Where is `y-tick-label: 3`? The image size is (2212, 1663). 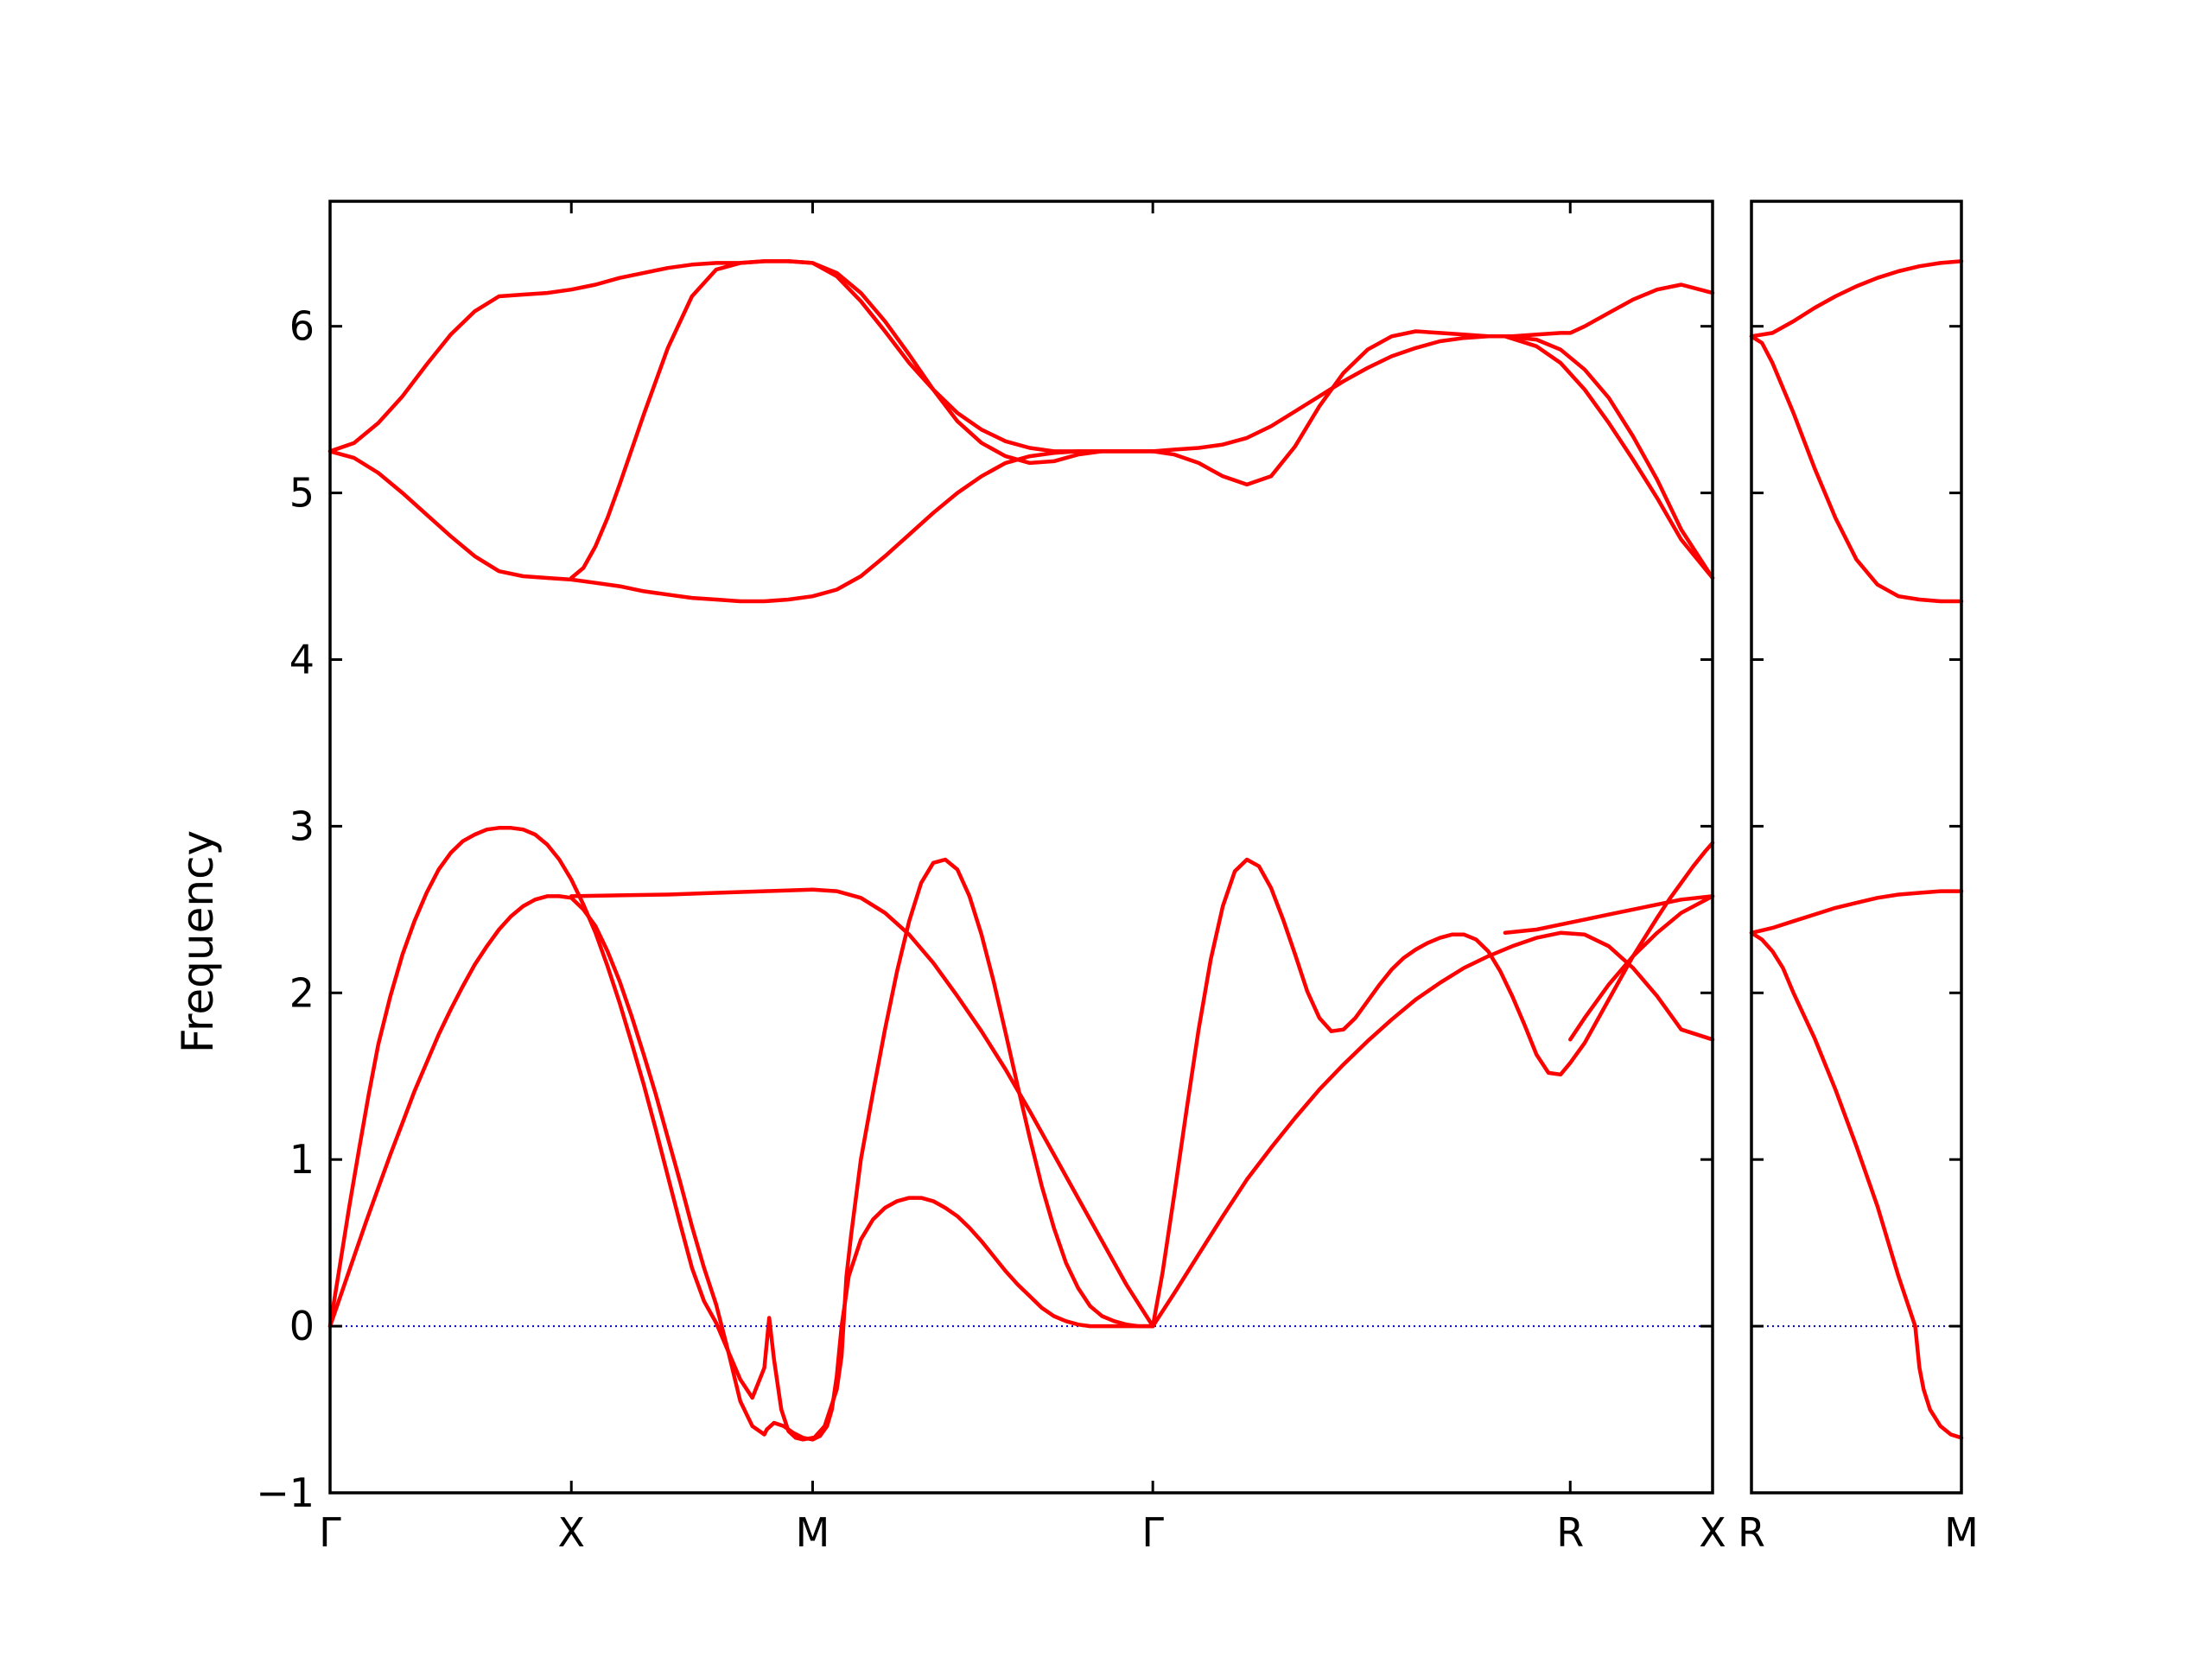 y-tick-label: 3 is located at coordinates (302, 826).